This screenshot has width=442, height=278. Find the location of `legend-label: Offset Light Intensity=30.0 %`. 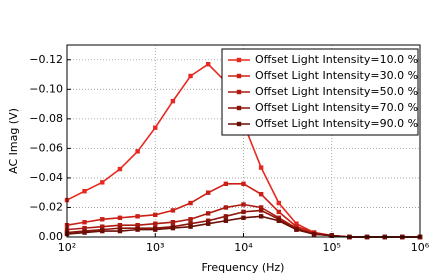

legend-label: Offset Light Intensity=30.0 % is located at coordinates (336, 75).